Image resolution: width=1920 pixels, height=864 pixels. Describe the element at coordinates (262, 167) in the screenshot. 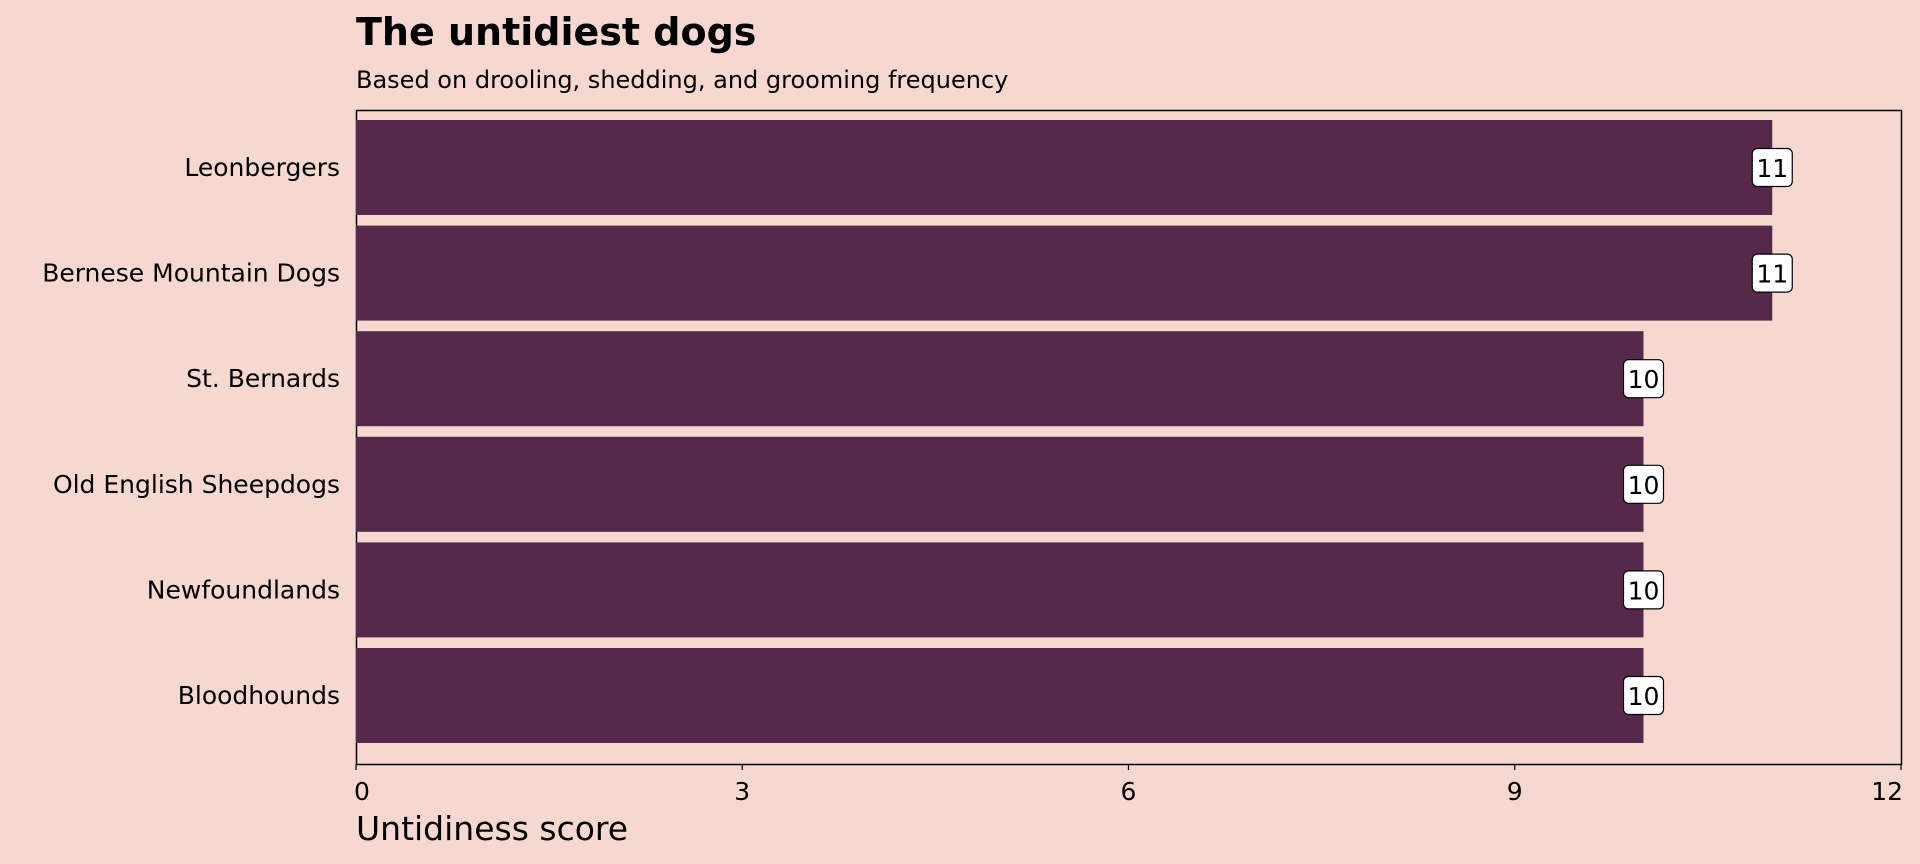

I see `category-label: Leonbergers` at that location.